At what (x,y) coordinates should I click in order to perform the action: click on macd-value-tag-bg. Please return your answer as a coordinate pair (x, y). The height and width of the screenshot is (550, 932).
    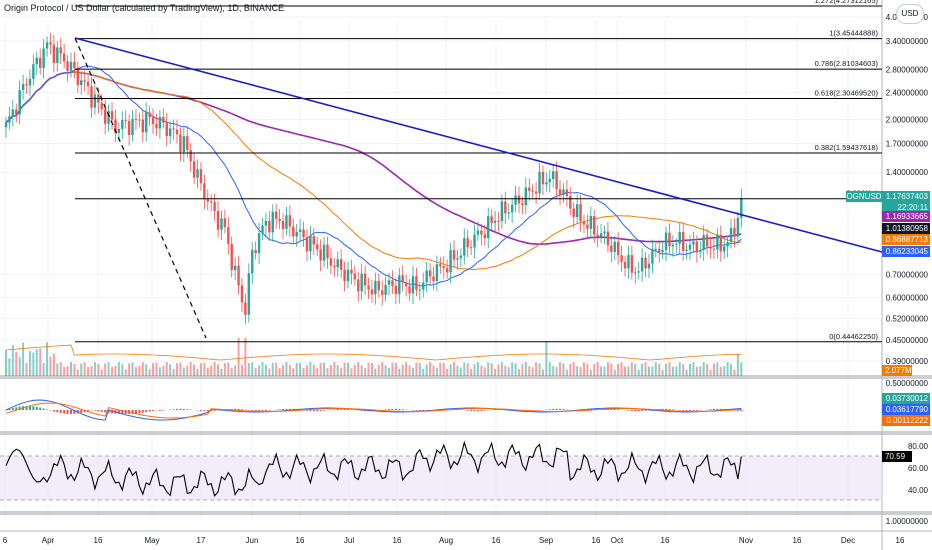
    Looking at the image, I should click on (906, 420).